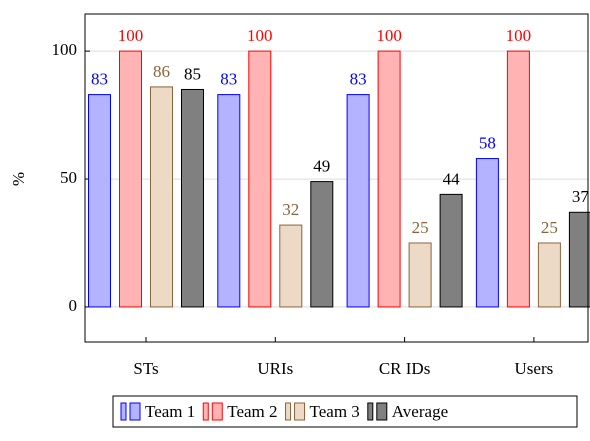 This screenshot has height=441, width=590. I want to click on legend-label: Team 2, so click(252, 411).